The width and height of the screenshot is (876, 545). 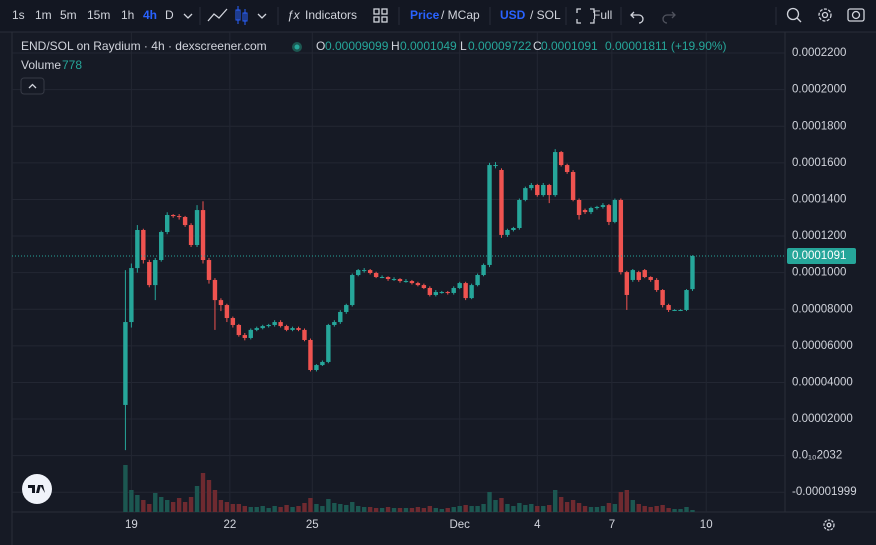 I want to click on mcap-toggle: / MCap, so click(x=460, y=15).